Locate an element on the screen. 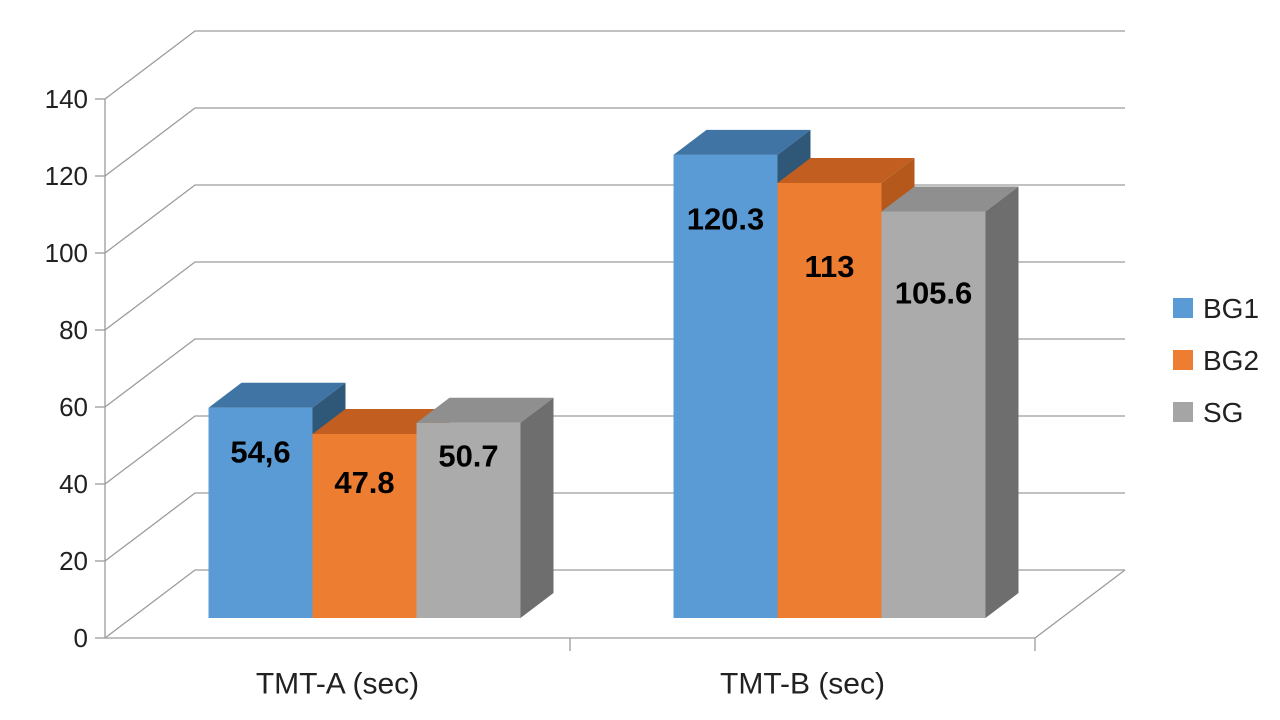  legend-label: BG2 is located at coordinates (1231, 360).